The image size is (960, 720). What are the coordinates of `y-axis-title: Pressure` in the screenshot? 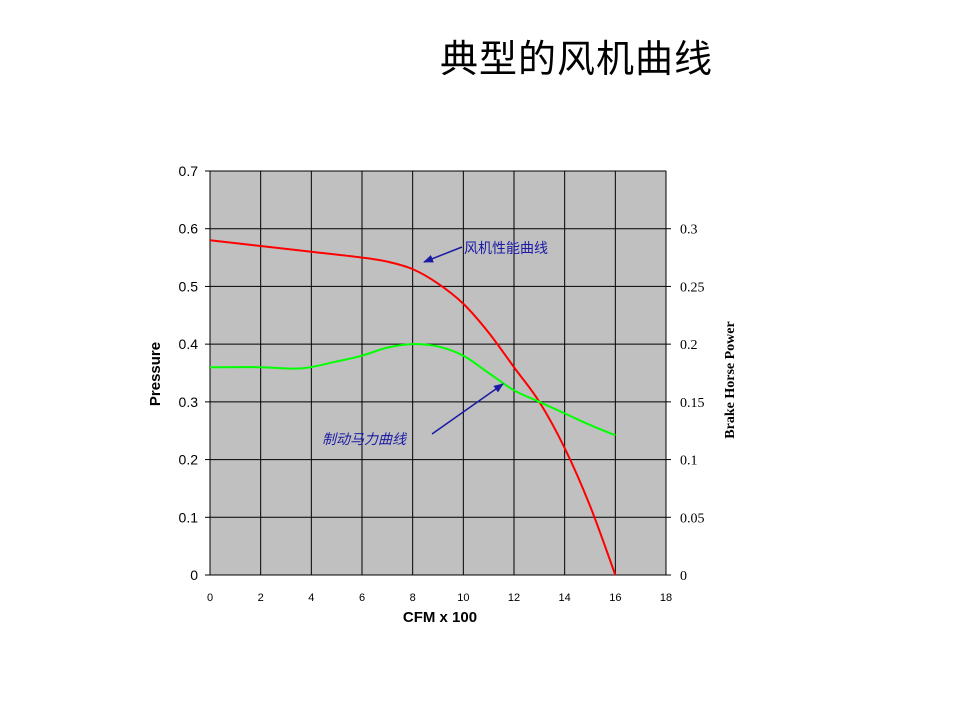 It's located at (155, 374).